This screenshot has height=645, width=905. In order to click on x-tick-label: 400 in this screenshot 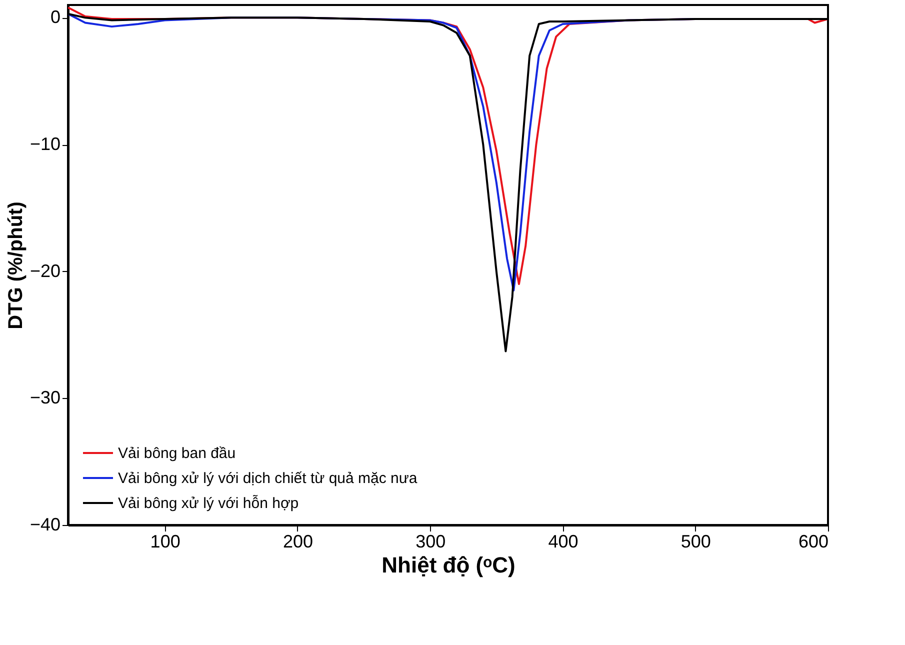, I will do `click(563, 542)`.